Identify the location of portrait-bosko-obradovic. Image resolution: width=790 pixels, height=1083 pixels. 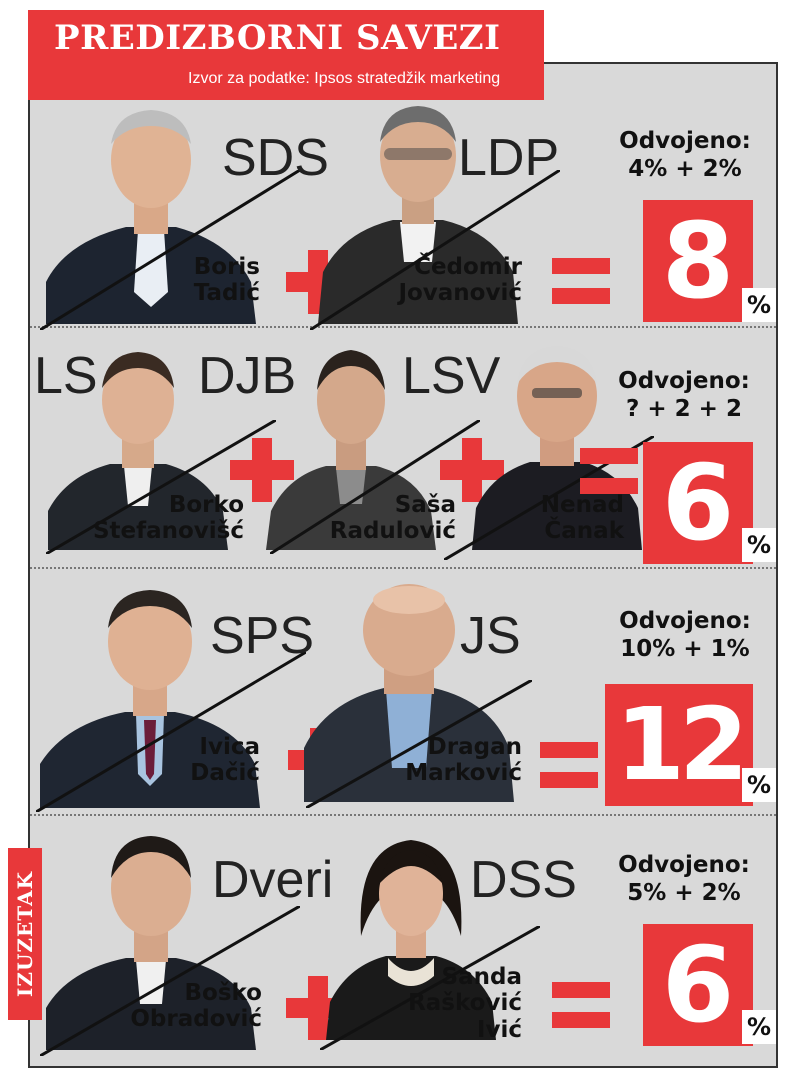
(151, 937).